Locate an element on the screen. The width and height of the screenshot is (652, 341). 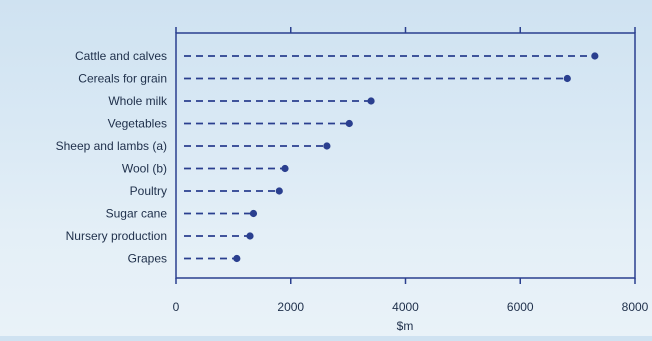
x-tick-label-6000: 6000 is located at coordinates (520, 307).